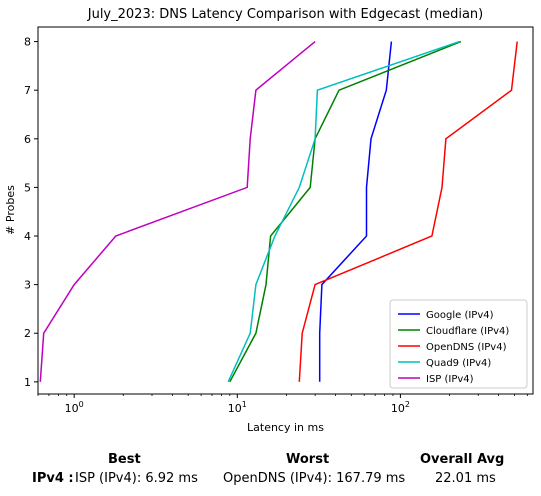 This screenshot has height=496, width=541. Describe the element at coordinates (466, 347) in the screenshot. I see `legend-label: OpenDNS (IPv4)` at that location.